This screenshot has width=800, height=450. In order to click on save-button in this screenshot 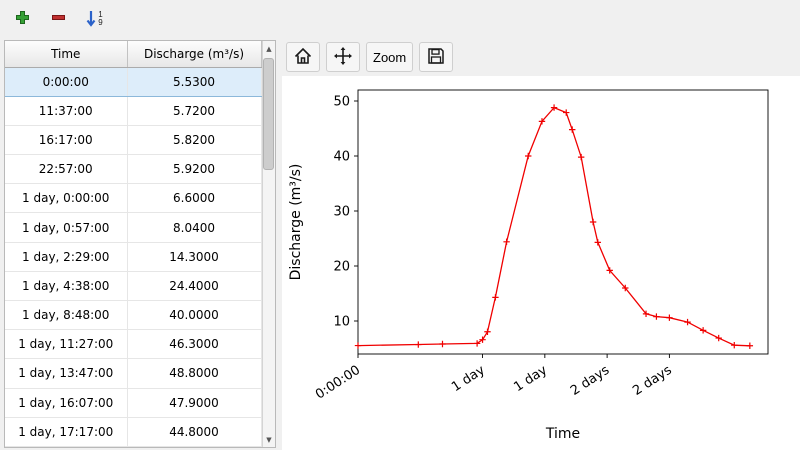, I will do `click(436, 57)`.